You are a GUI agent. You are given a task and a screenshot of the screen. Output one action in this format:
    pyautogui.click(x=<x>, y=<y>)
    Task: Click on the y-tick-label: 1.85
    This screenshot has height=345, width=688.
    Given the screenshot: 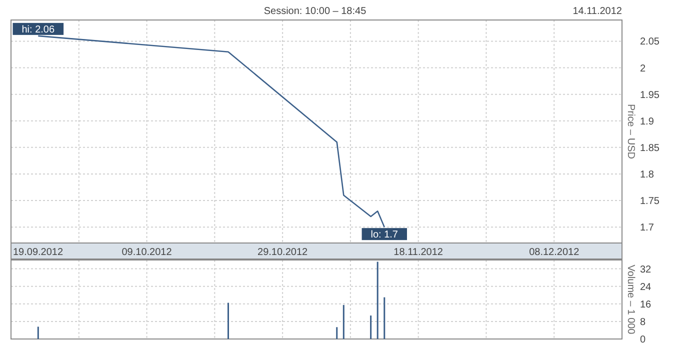 What is the action you would take?
    pyautogui.click(x=650, y=148)
    